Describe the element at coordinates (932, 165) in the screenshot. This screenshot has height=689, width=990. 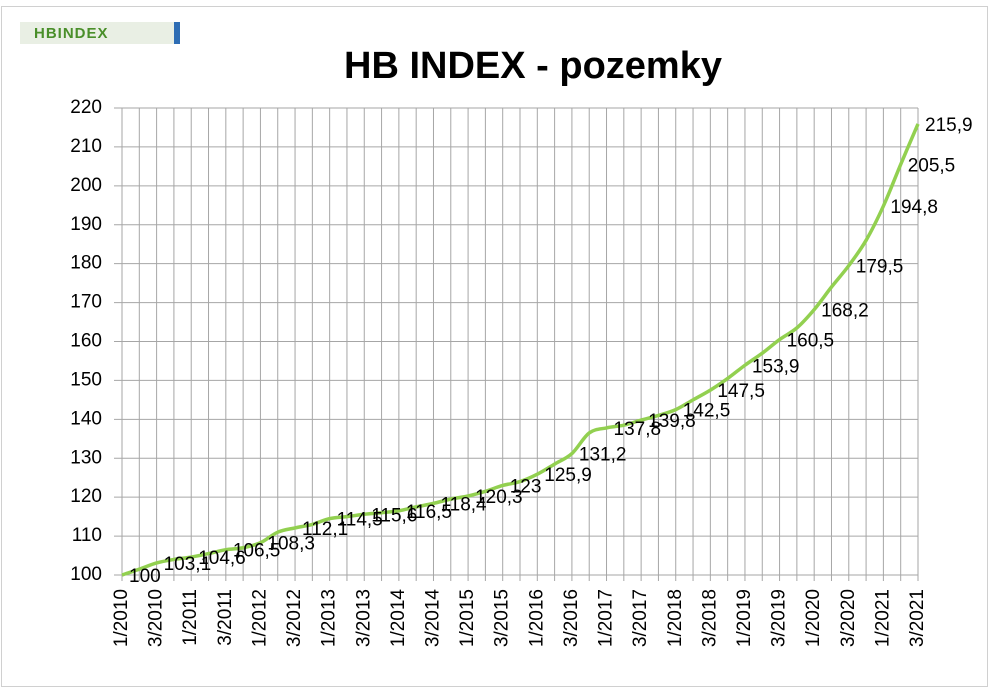
I see `data-label: 205,5` at that location.